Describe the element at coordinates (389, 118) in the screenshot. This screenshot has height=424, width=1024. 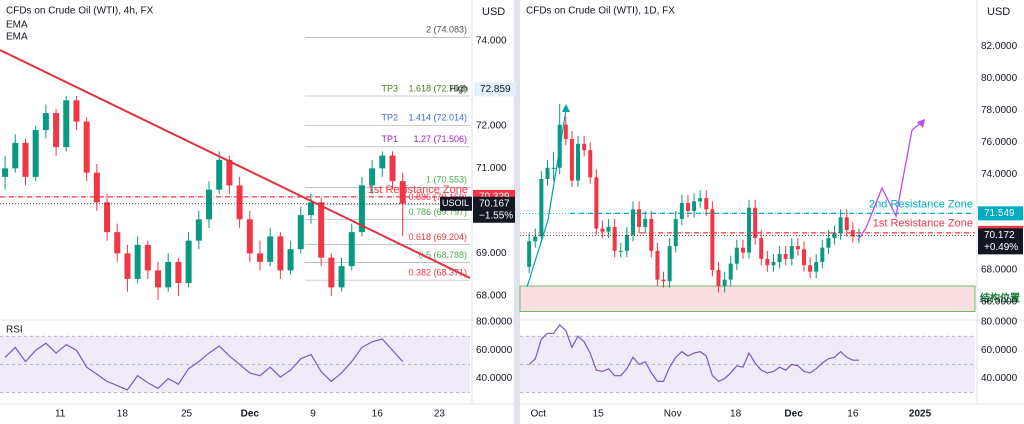
I see `tp-label: TP2` at that location.